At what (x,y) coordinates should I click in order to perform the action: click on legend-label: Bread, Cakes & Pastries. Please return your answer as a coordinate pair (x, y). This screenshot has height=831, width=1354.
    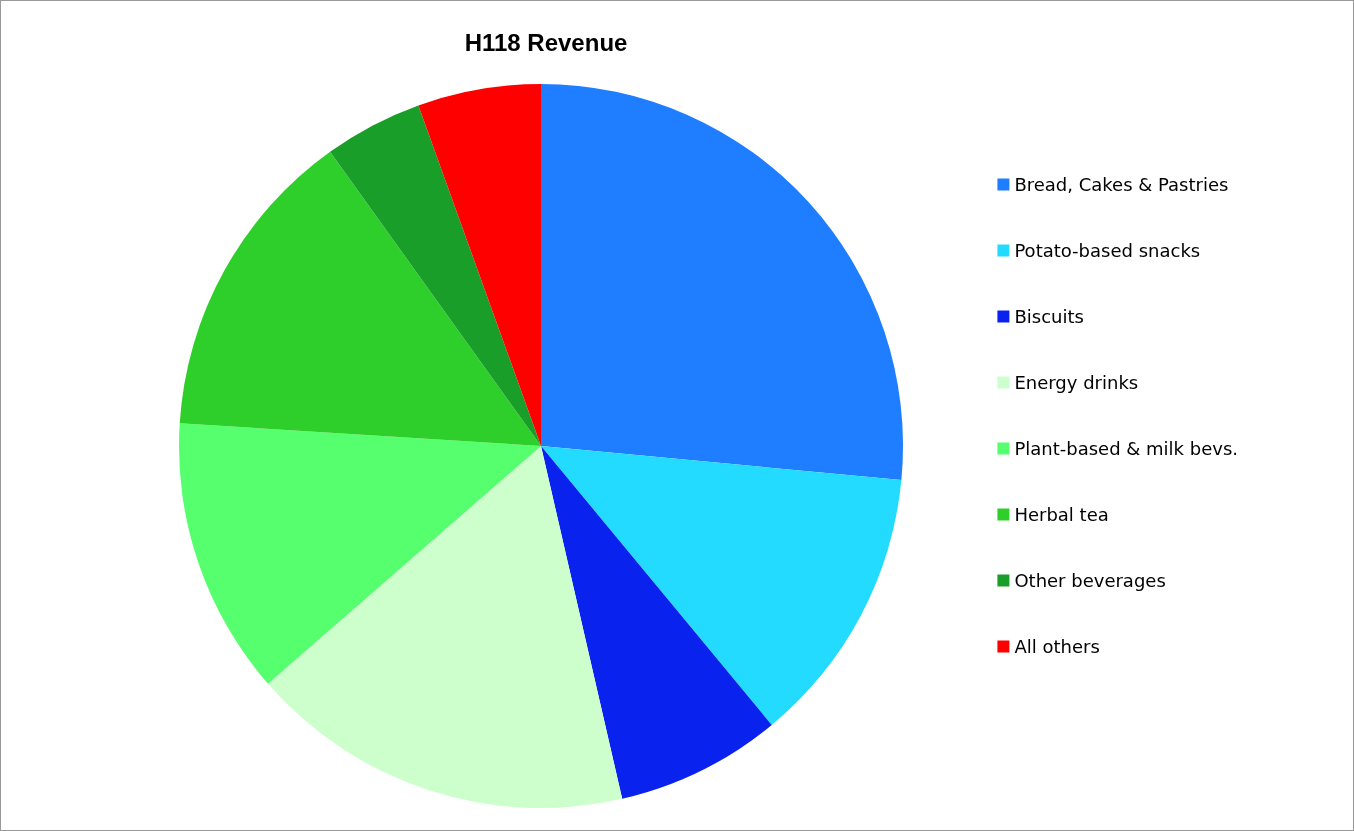
    Looking at the image, I should click on (1121, 184).